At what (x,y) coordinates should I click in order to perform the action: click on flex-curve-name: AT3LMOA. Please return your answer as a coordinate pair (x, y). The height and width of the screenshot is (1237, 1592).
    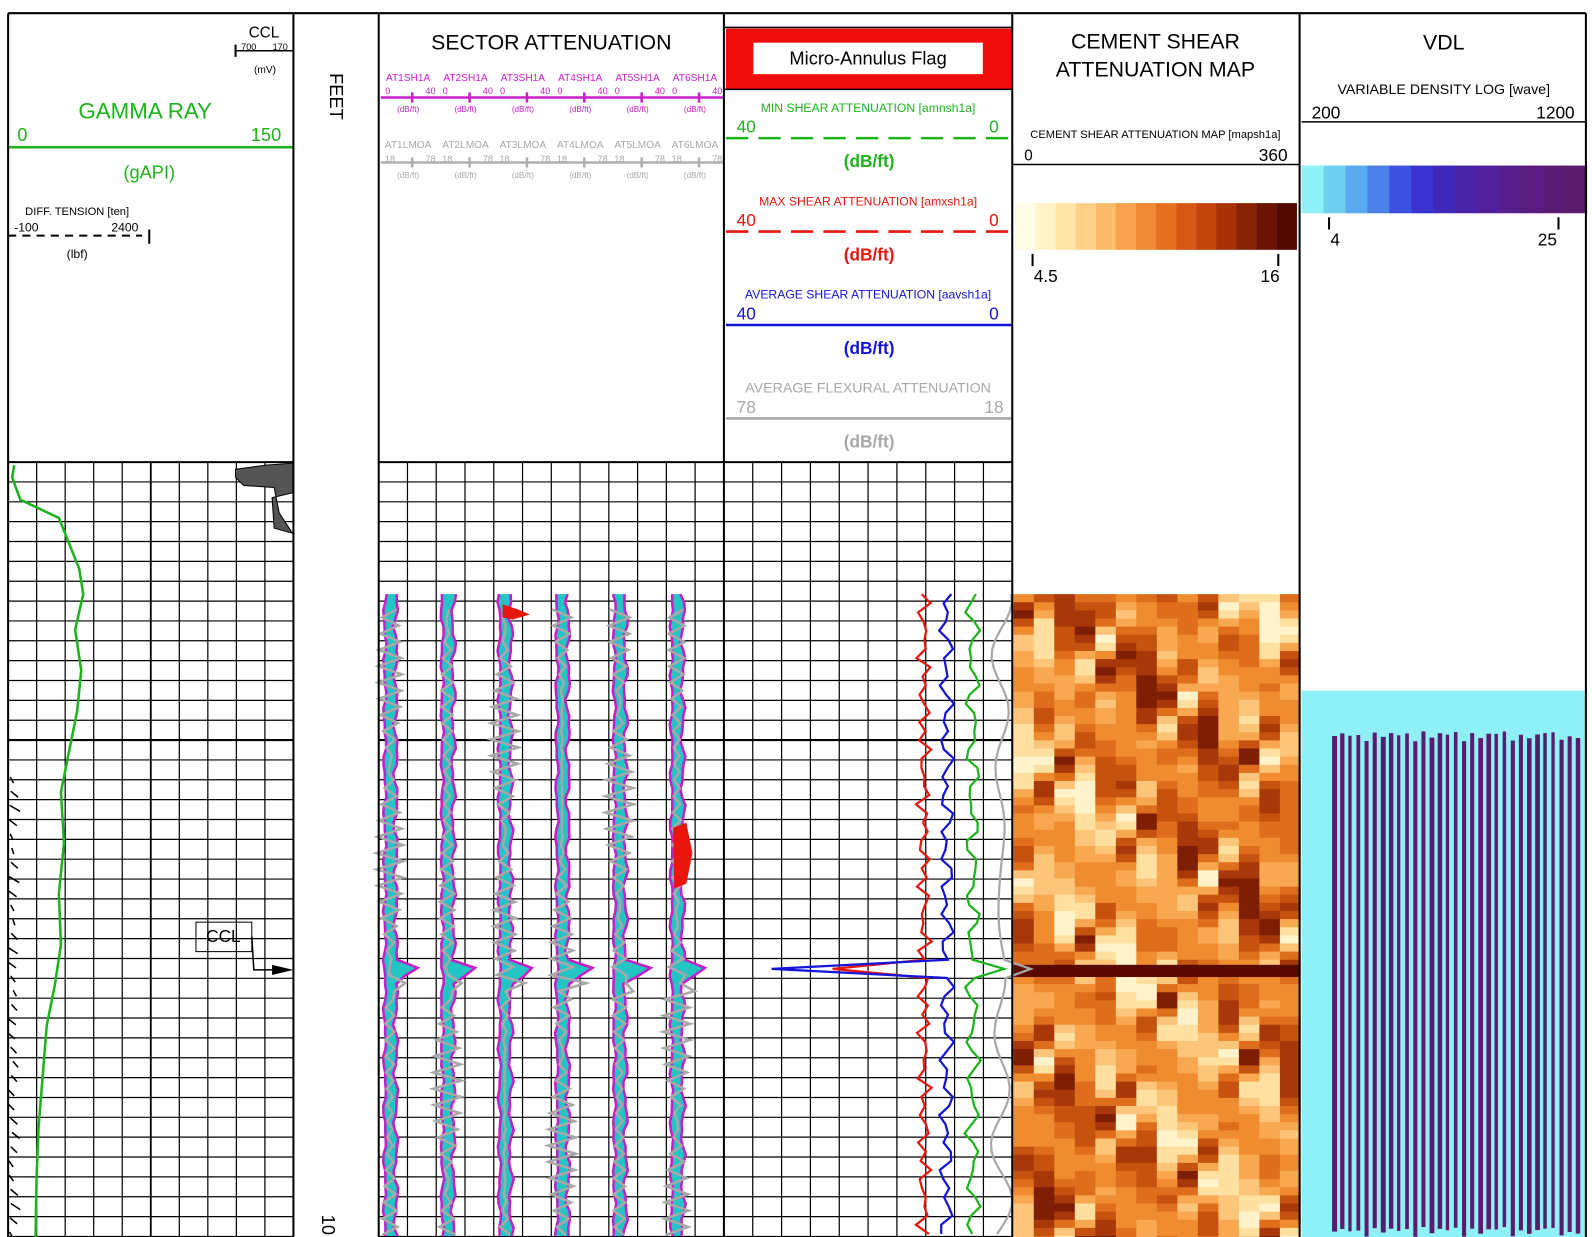
    Looking at the image, I should click on (523, 145).